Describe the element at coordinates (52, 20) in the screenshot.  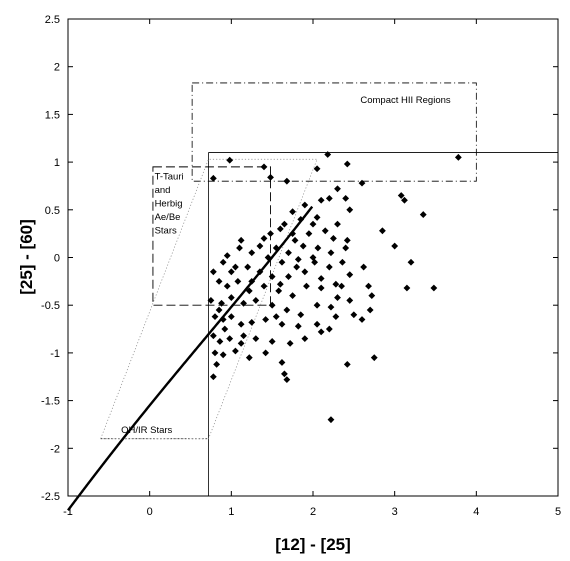
I see `y-tick-label-10: 2.5` at that location.